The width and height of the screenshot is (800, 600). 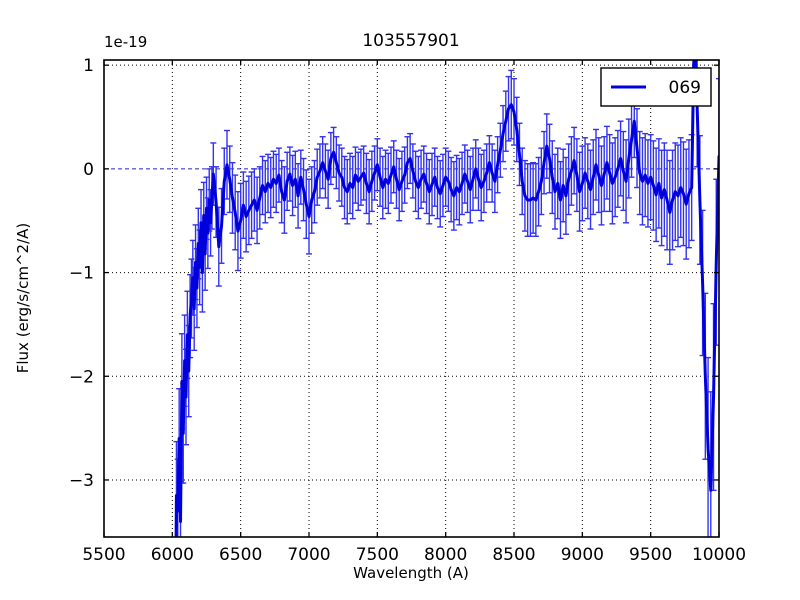 I want to click on x-tick-label: 8500, so click(x=513, y=555).